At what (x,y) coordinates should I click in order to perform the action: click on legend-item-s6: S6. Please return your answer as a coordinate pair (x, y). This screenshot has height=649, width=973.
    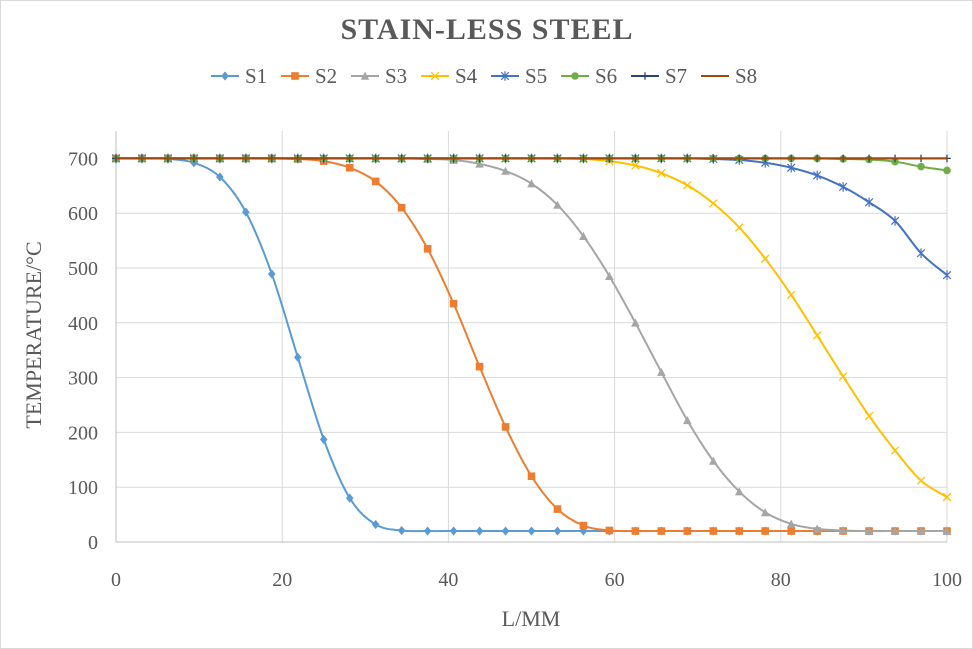
    Looking at the image, I should click on (589, 76).